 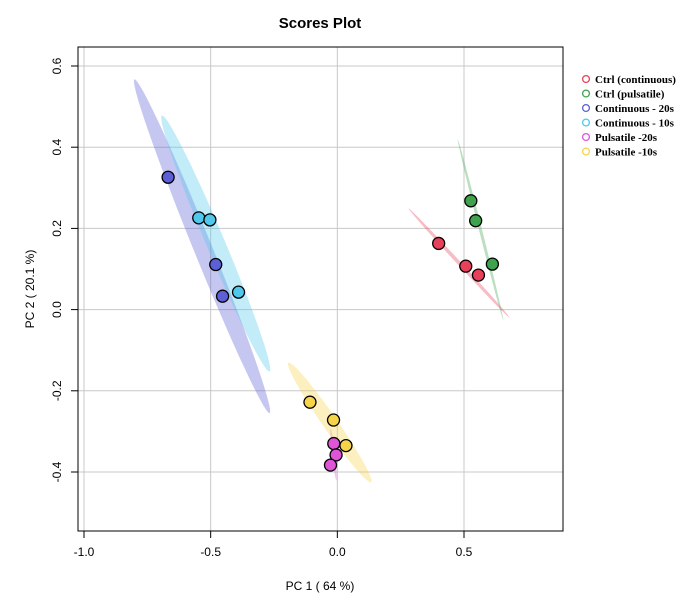 I want to click on ellipse-continuous-20s, so click(x=202, y=246).